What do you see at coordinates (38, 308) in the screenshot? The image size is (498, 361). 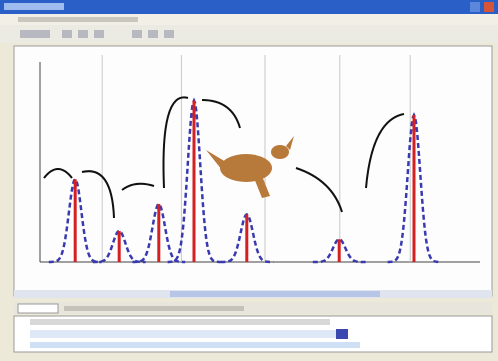 I see `tab` at bounding box center [38, 308].